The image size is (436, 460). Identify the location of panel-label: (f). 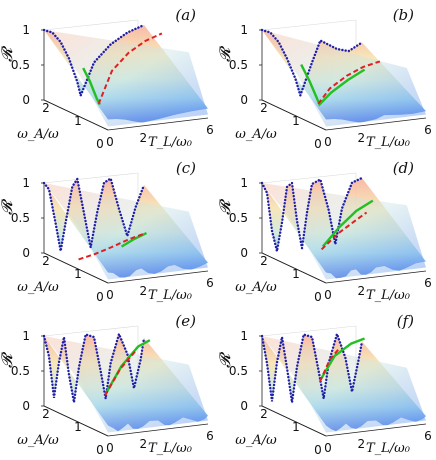
(405, 321).